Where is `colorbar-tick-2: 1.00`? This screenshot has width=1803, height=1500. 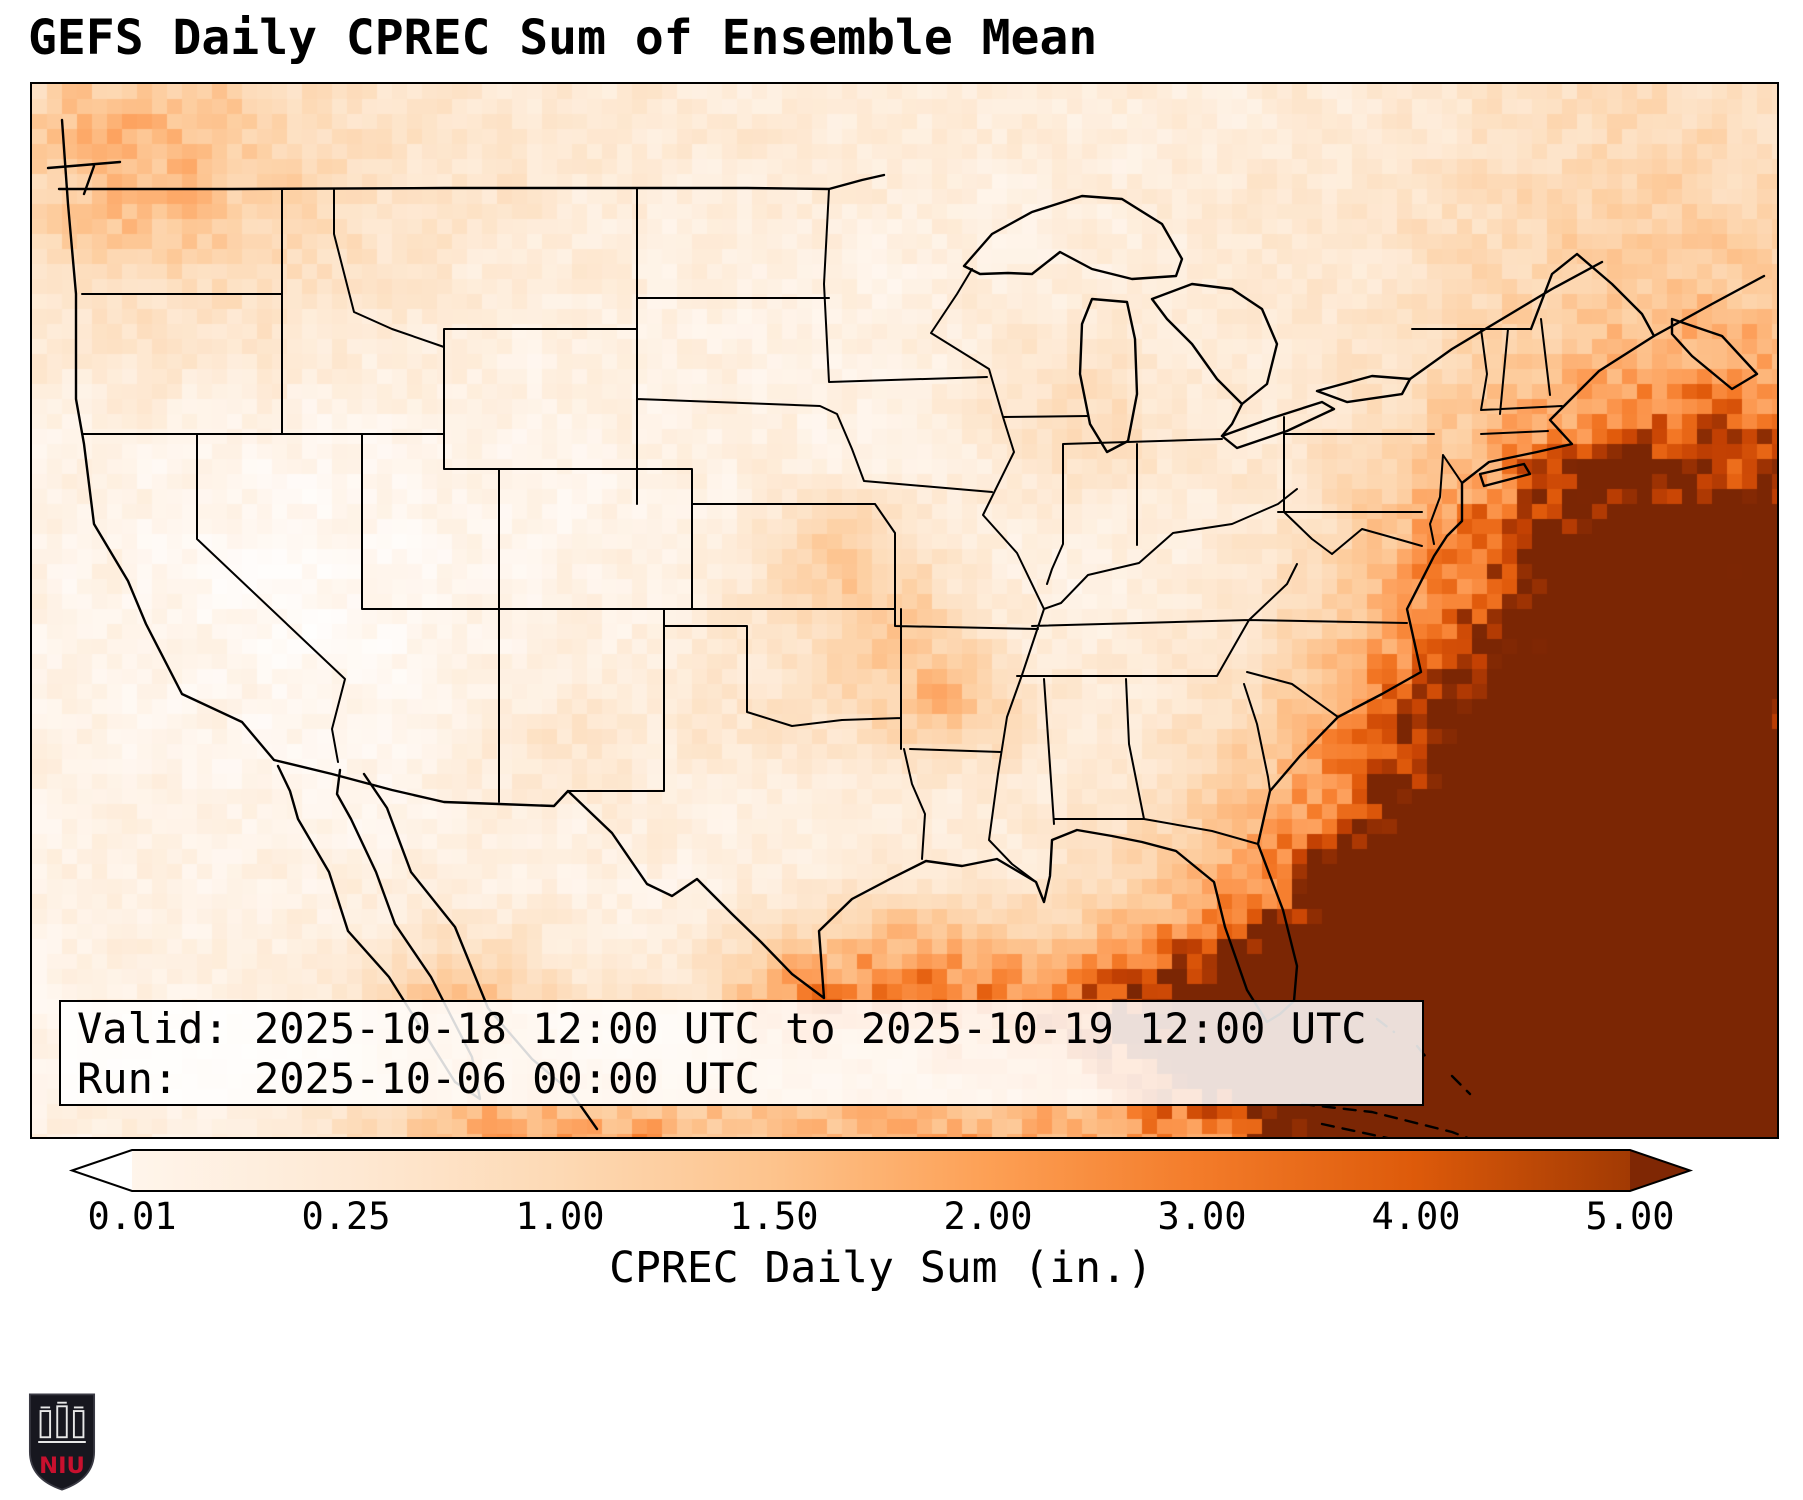 colorbar-tick-2: 1.00 is located at coordinates (560, 1216).